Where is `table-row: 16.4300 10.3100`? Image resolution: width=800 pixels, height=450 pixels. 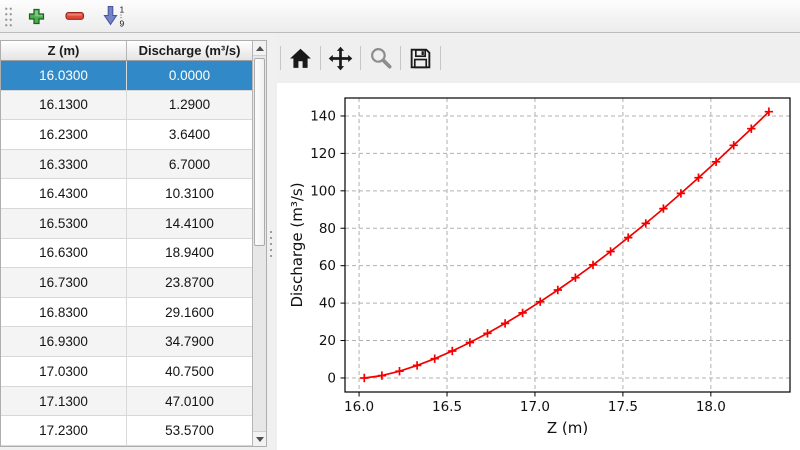 table-row: 16.4300 10.3100 is located at coordinates (126, 194).